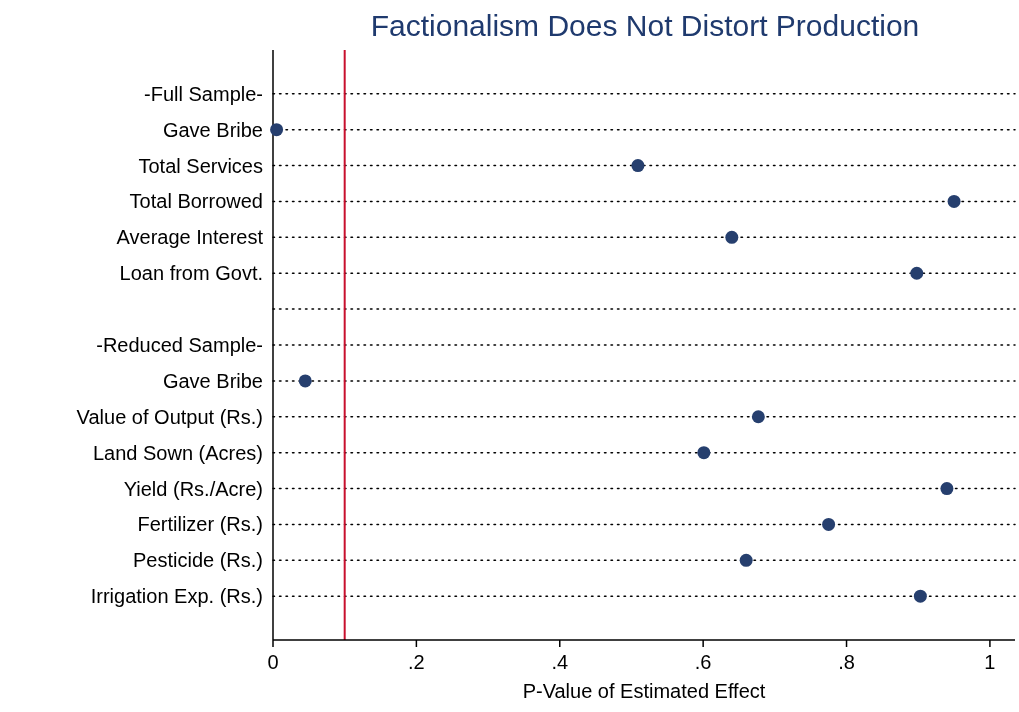 This screenshot has width=1019, height=712. What do you see at coordinates (200, 165) in the screenshot?
I see `y-tick-label: Total Services` at bounding box center [200, 165].